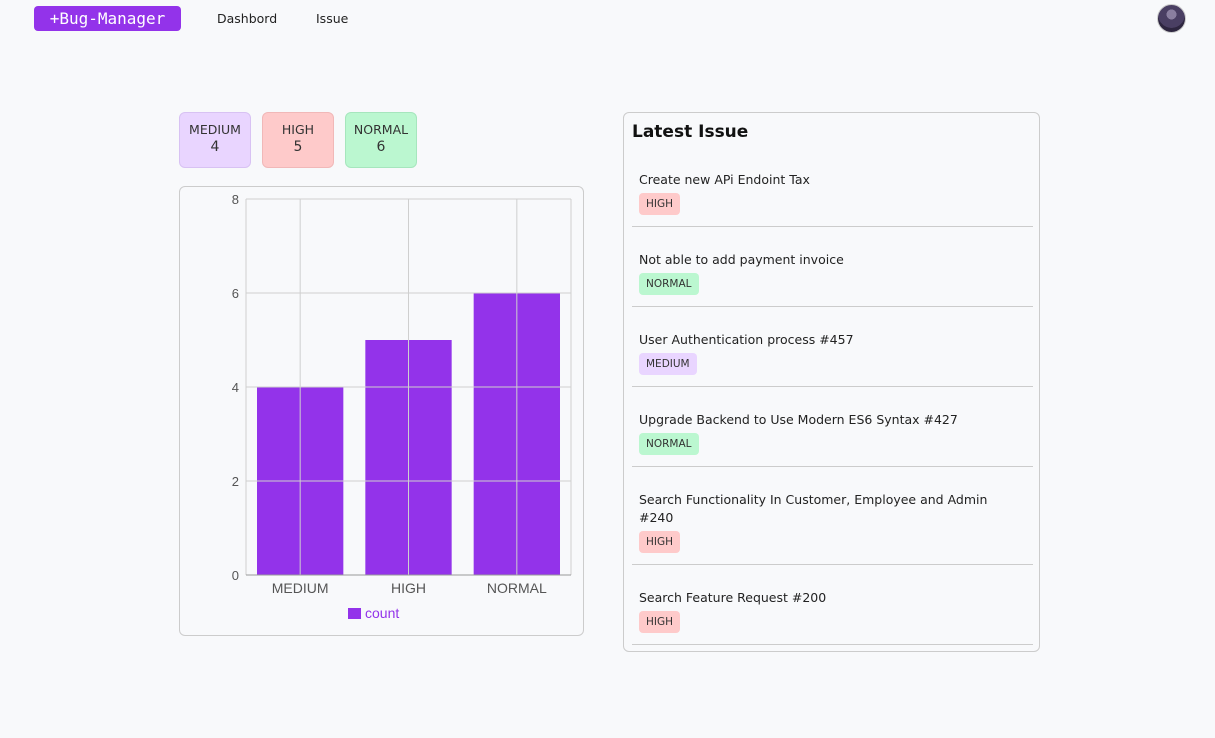 Image resolution: width=1215 pixels, height=738 pixels. I want to click on y-tick-label: 0, so click(235, 575).